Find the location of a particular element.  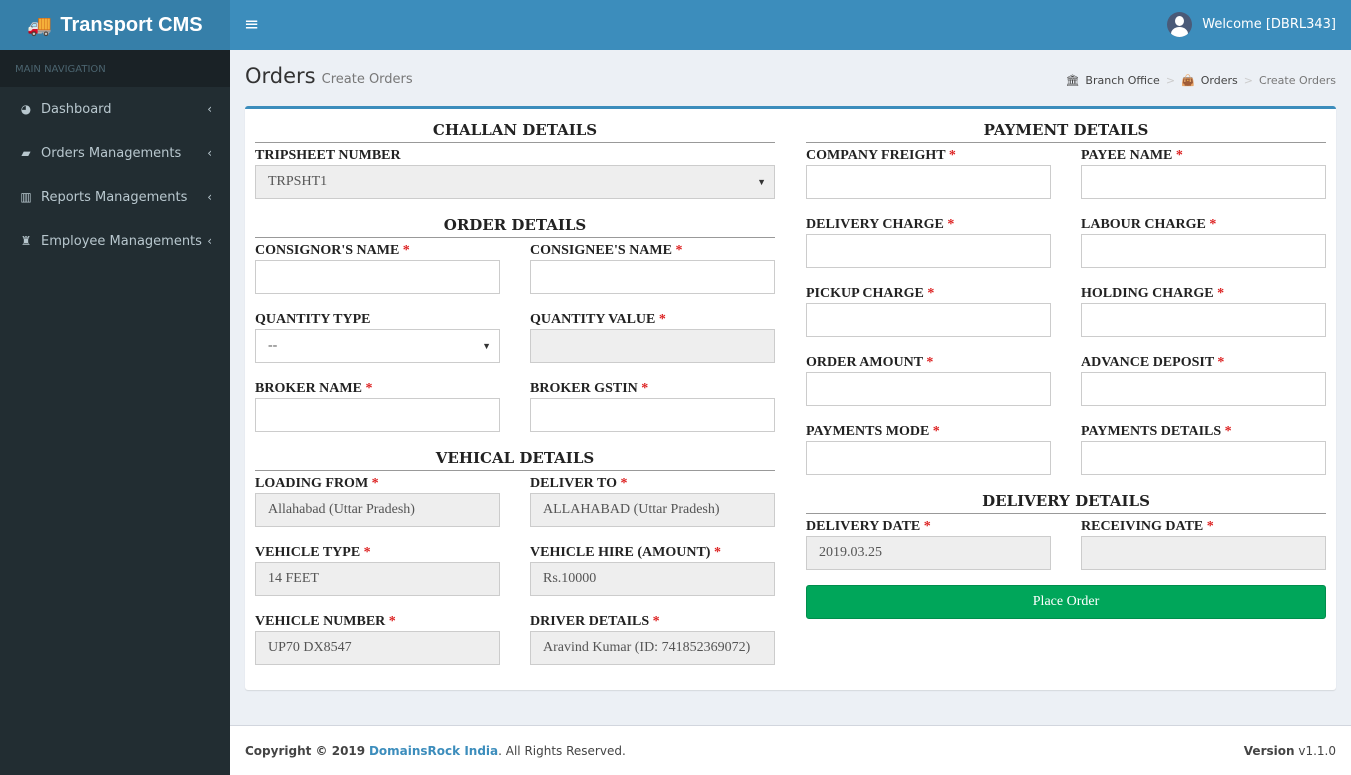

delivery-date-label: DELIVERY DATE * is located at coordinates (868, 527).